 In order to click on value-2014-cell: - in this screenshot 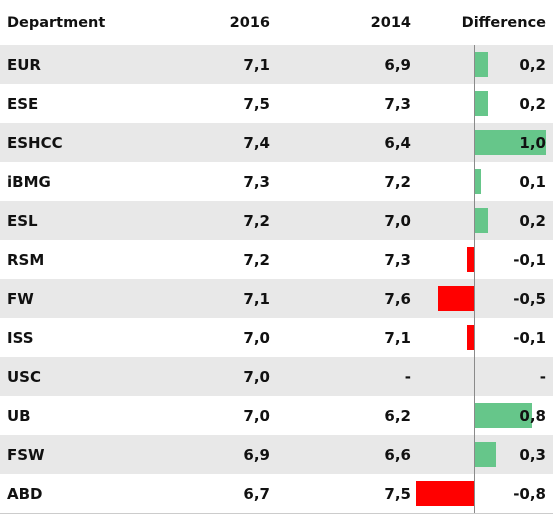, I will do `click(407, 376)`.